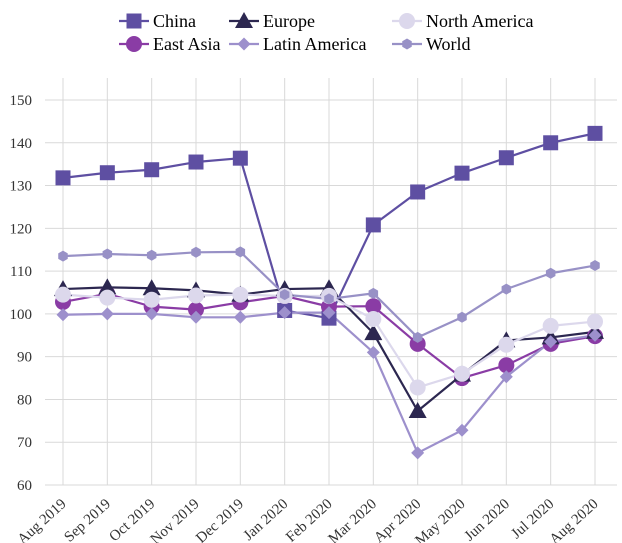  Describe the element at coordinates (314, 44) in the screenshot. I see `legend-label: Latin America` at that location.